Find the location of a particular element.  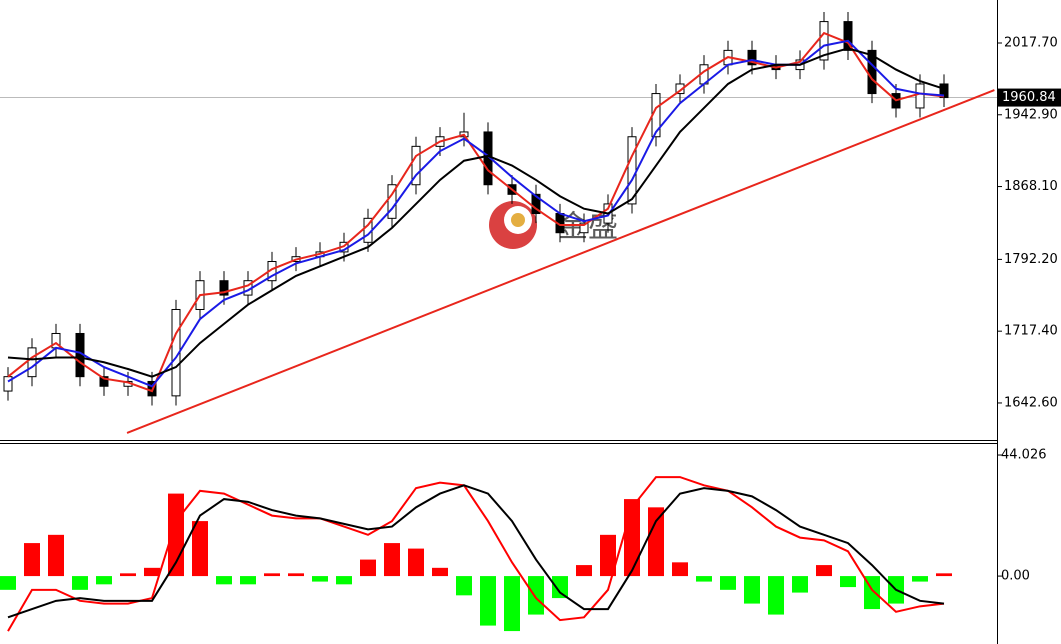

y-tick-label: 2017.70 is located at coordinates (1031, 42).